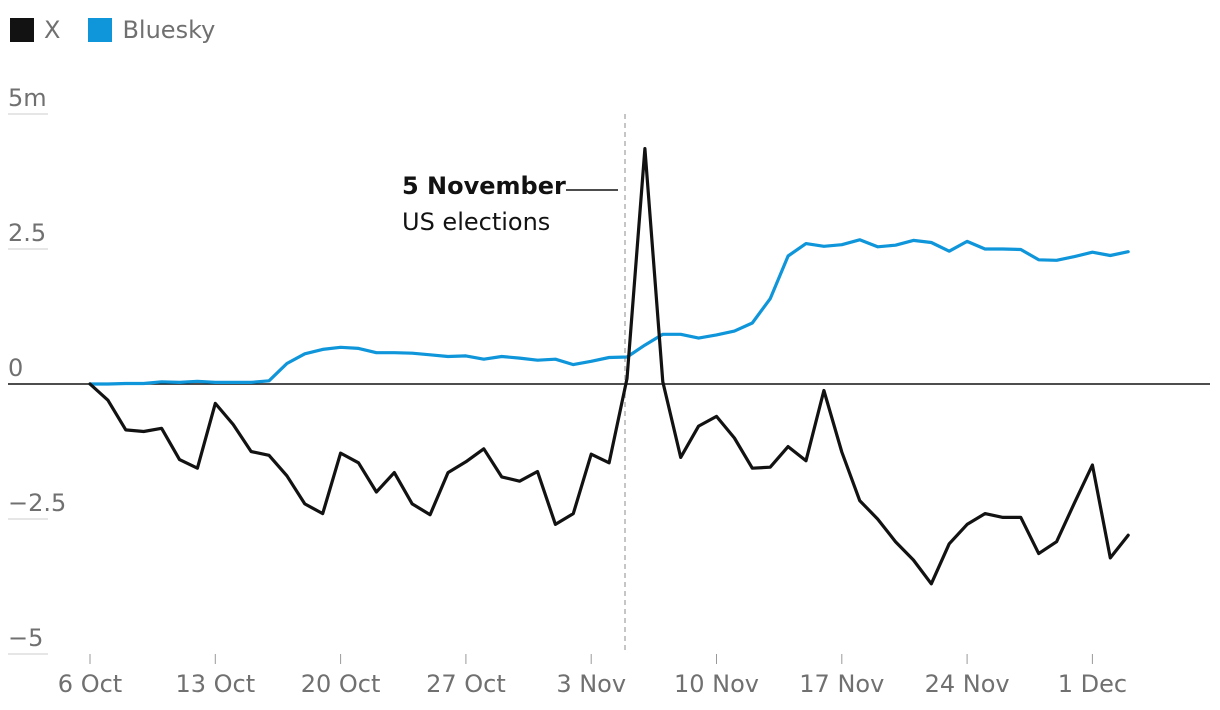  What do you see at coordinates (169, 30) in the screenshot?
I see `legend-label-bluesky: Bluesky` at bounding box center [169, 30].